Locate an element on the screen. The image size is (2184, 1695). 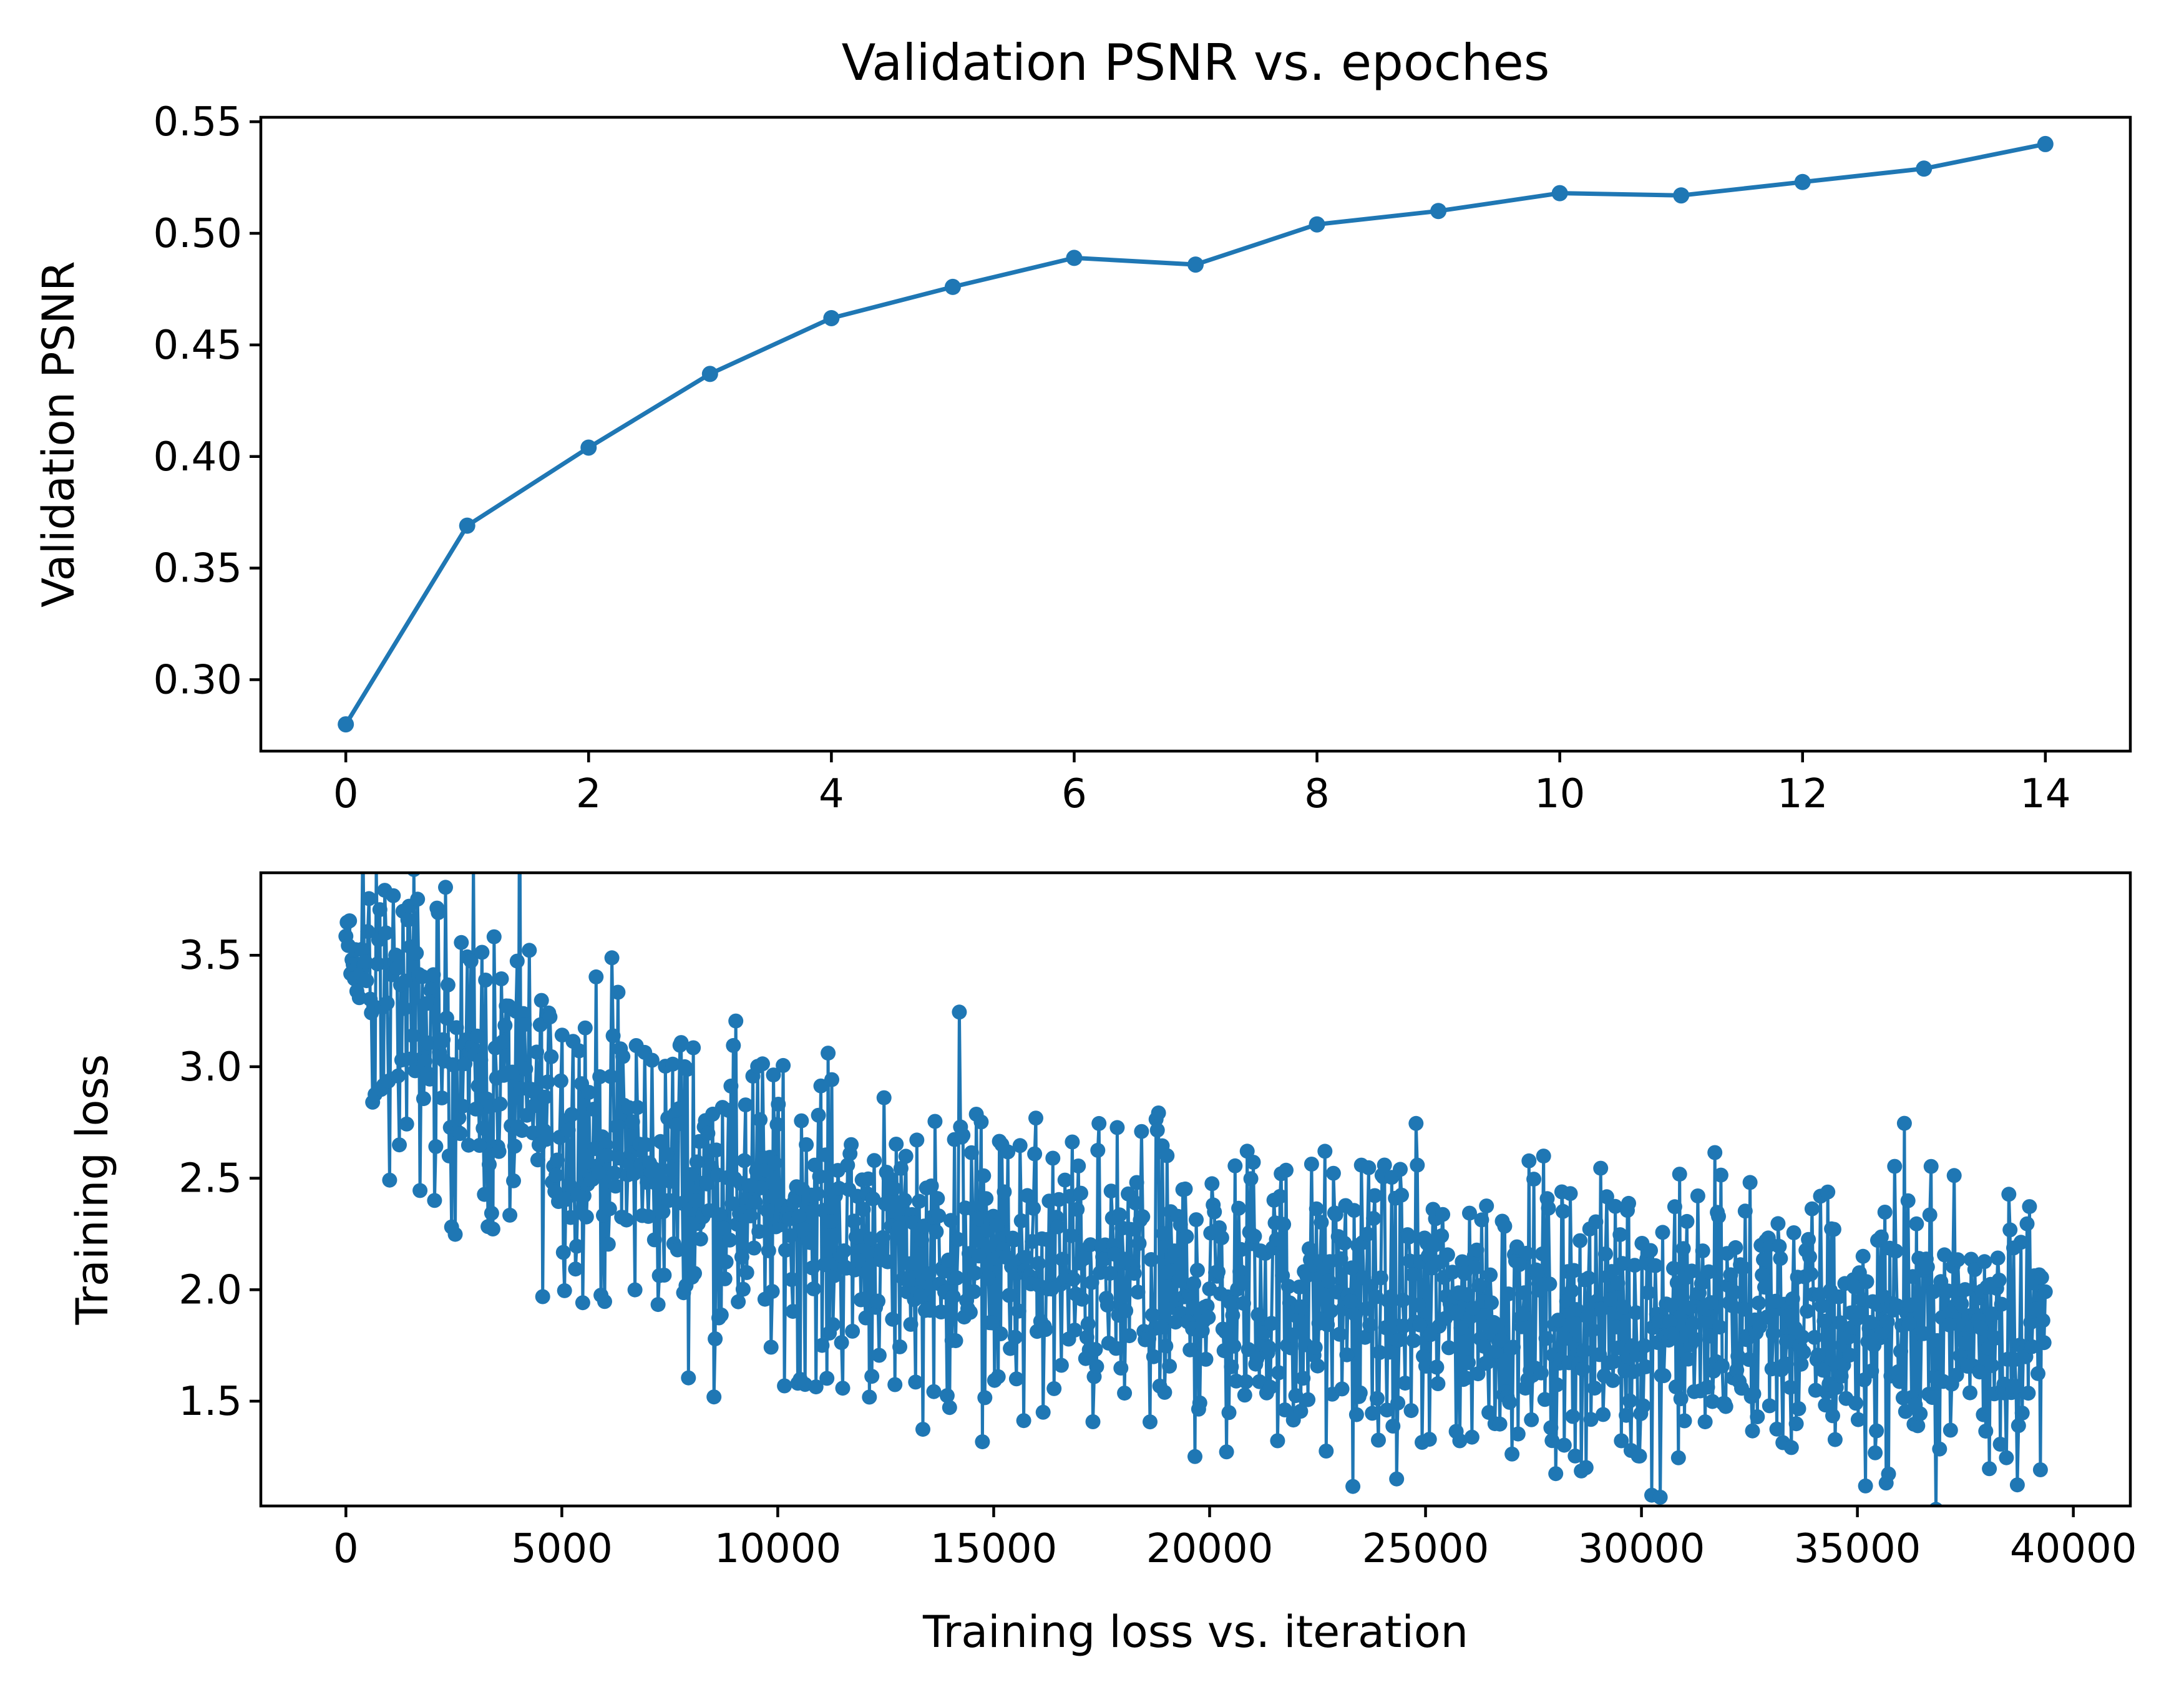
x-tick-label: 2 is located at coordinates (589, 794).